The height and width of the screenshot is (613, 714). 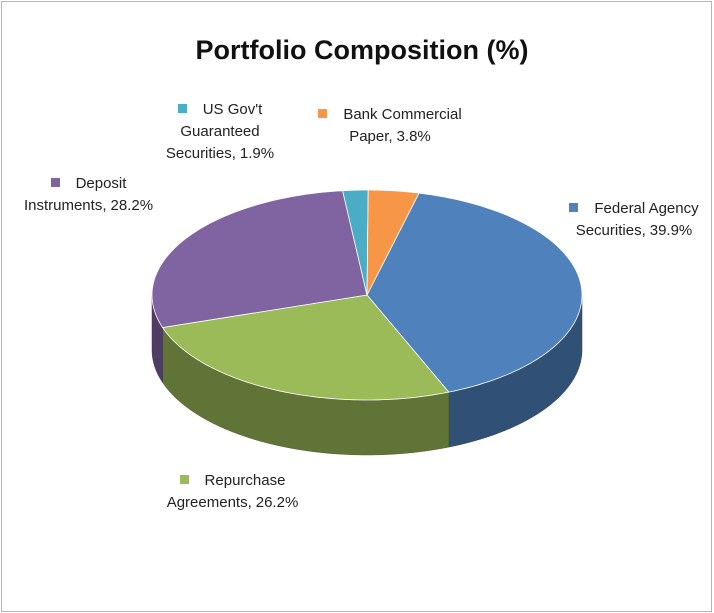 I want to click on category-label: Bank Commercial Paper, so click(x=402, y=125).